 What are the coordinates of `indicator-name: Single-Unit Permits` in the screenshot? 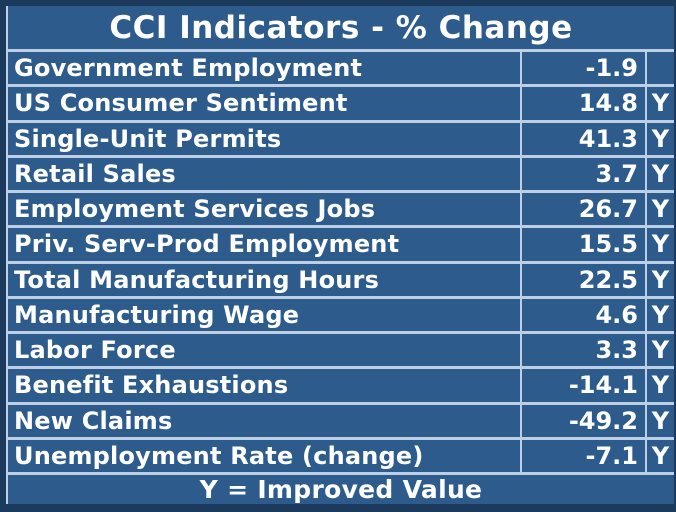 It's located at (148, 138).